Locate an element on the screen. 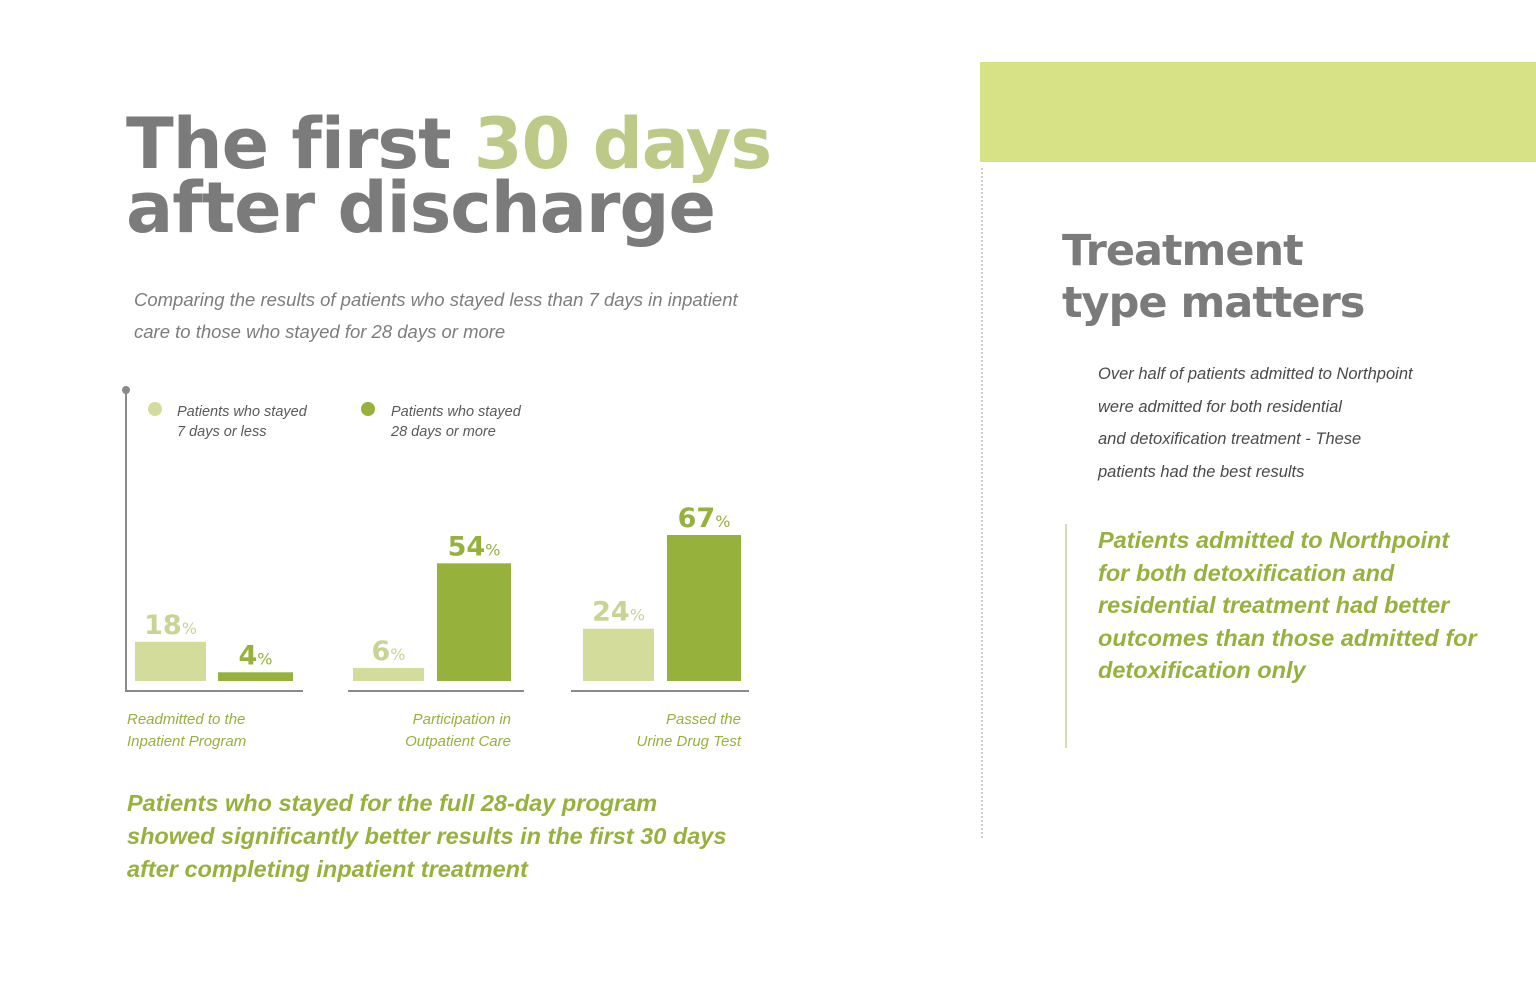  data-label: 67% is located at coordinates (704, 518).